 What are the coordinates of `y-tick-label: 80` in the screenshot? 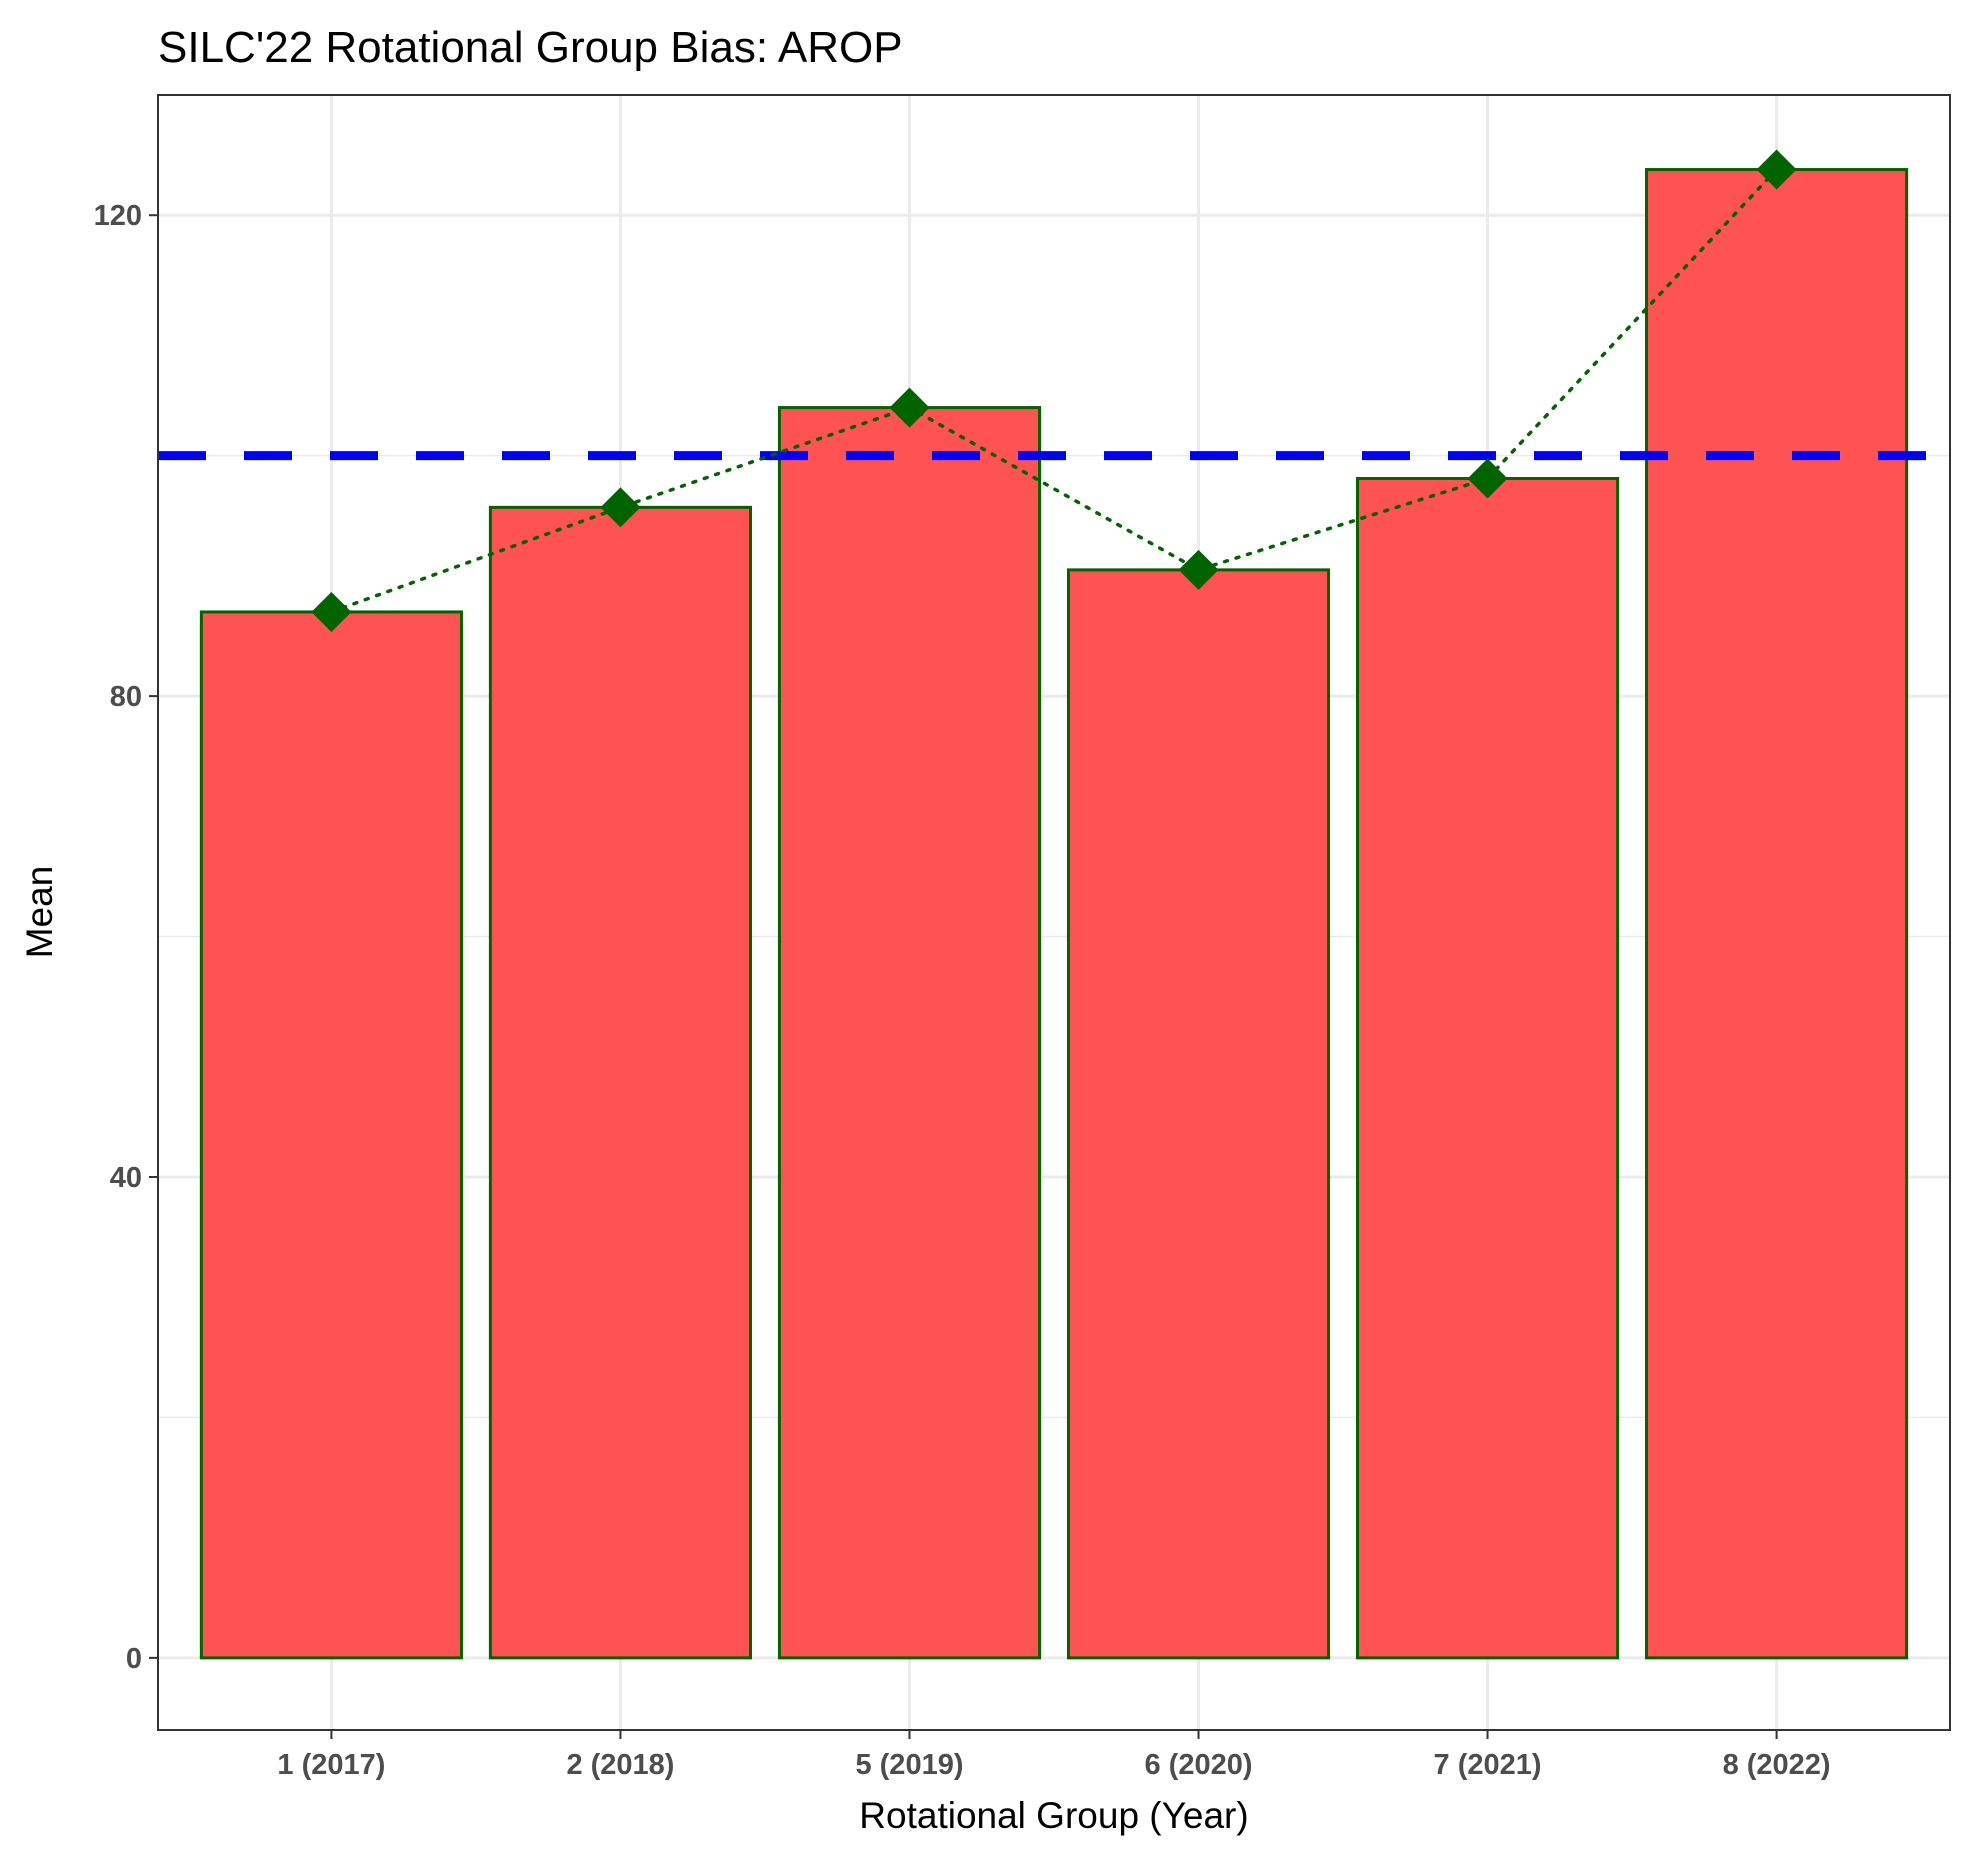 It's located at (126, 697).